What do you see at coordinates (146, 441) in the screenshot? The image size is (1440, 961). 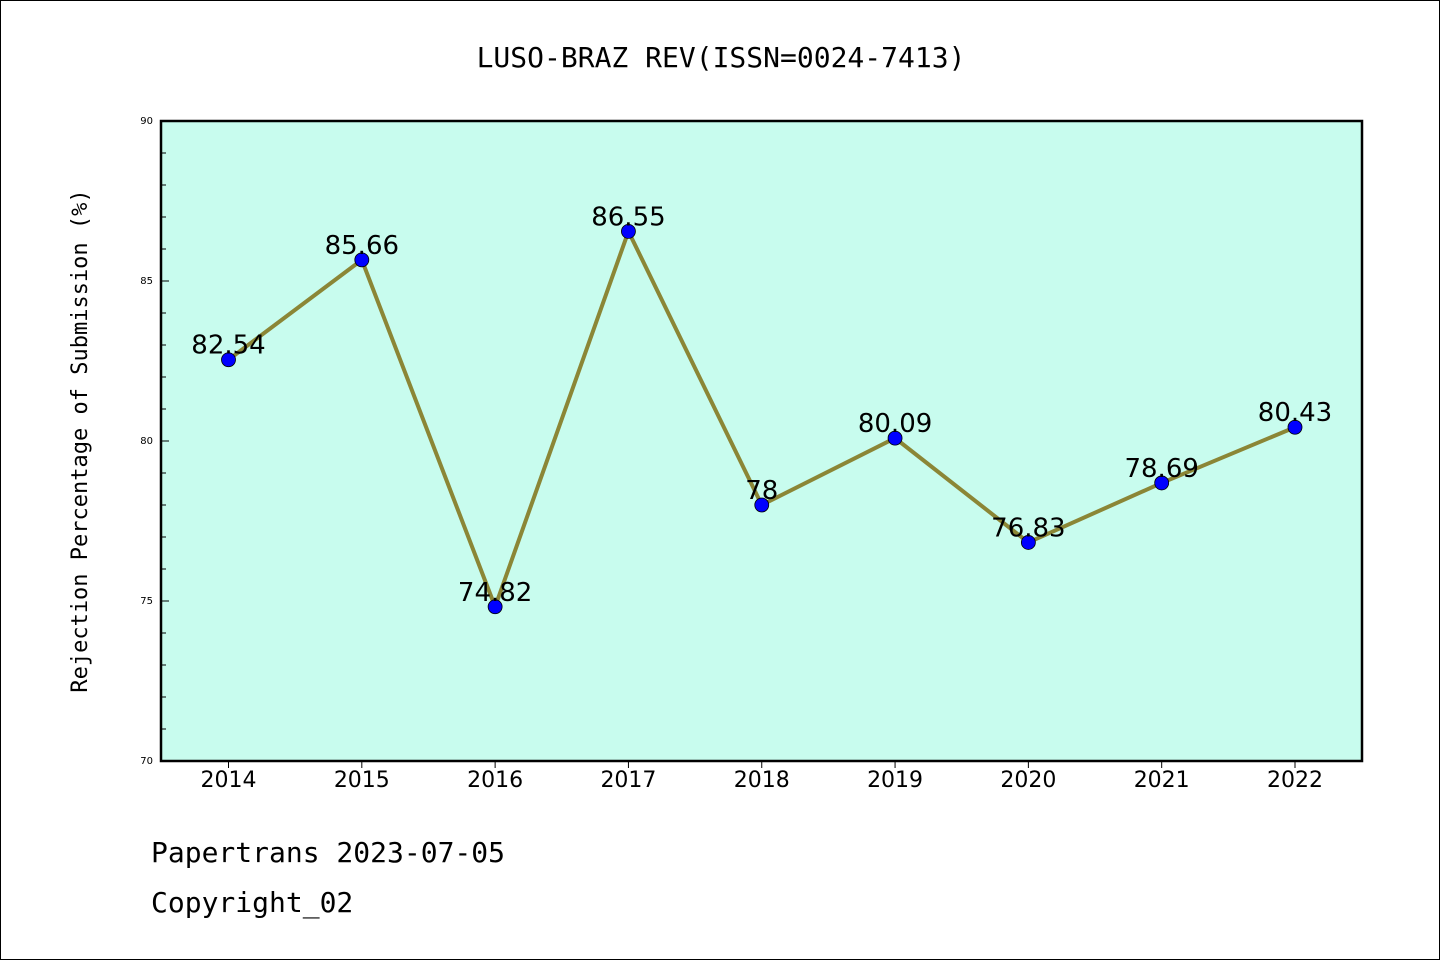 I see `y-tick-label: 80` at bounding box center [146, 441].